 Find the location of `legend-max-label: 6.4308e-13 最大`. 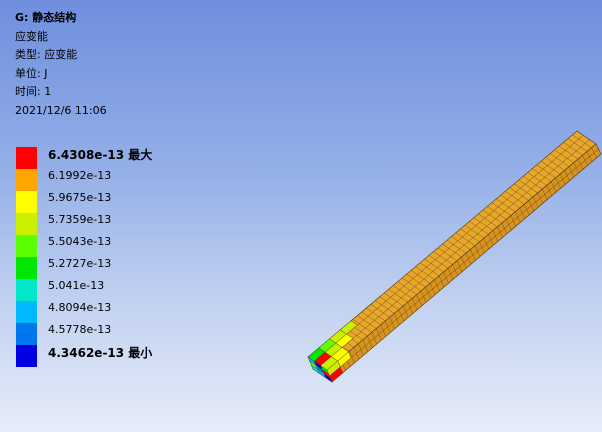

legend-max-label: 6.4308e-13 最大 is located at coordinates (100, 155).